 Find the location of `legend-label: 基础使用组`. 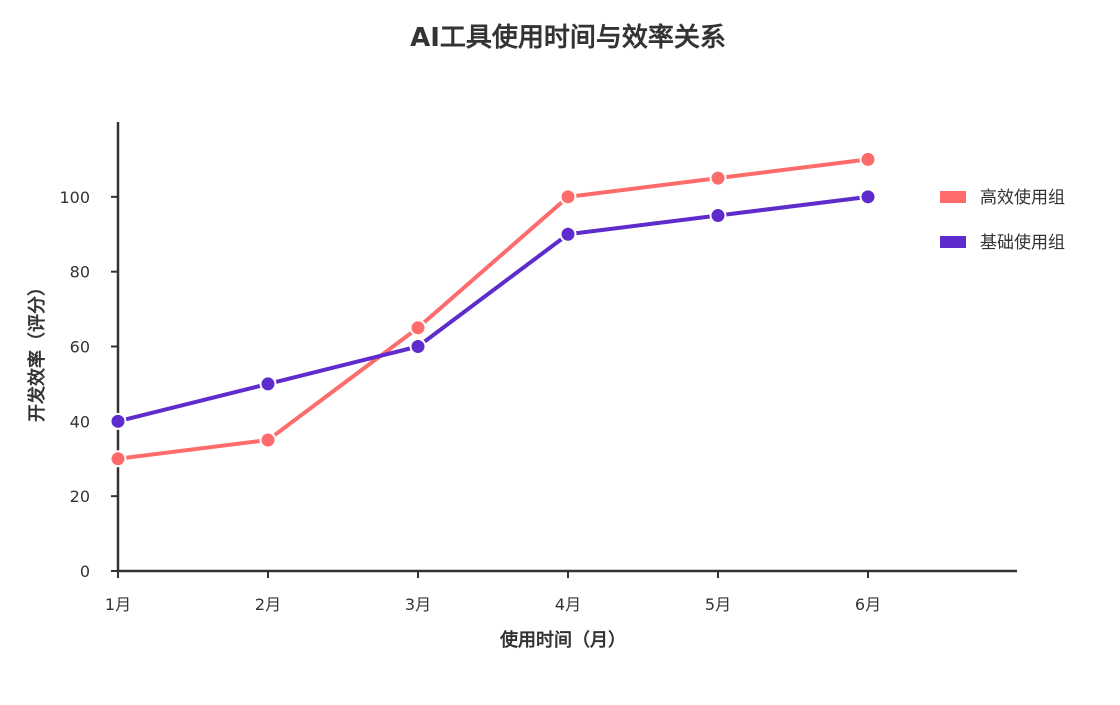

legend-label: 基础使用组 is located at coordinates (1022, 242).